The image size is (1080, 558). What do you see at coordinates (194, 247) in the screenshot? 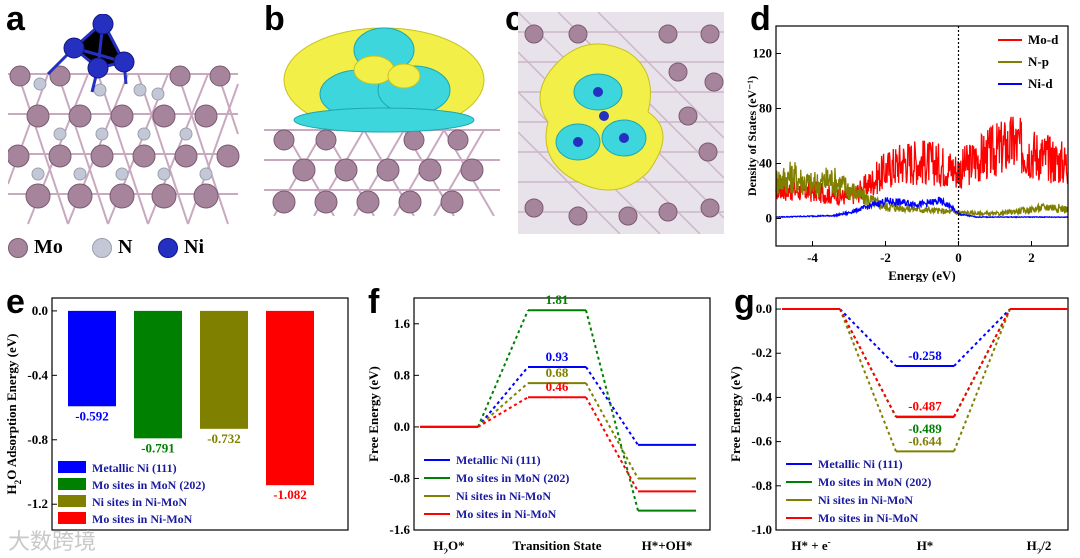
I see `atom-legend-ni-label: Ni` at bounding box center [194, 247].